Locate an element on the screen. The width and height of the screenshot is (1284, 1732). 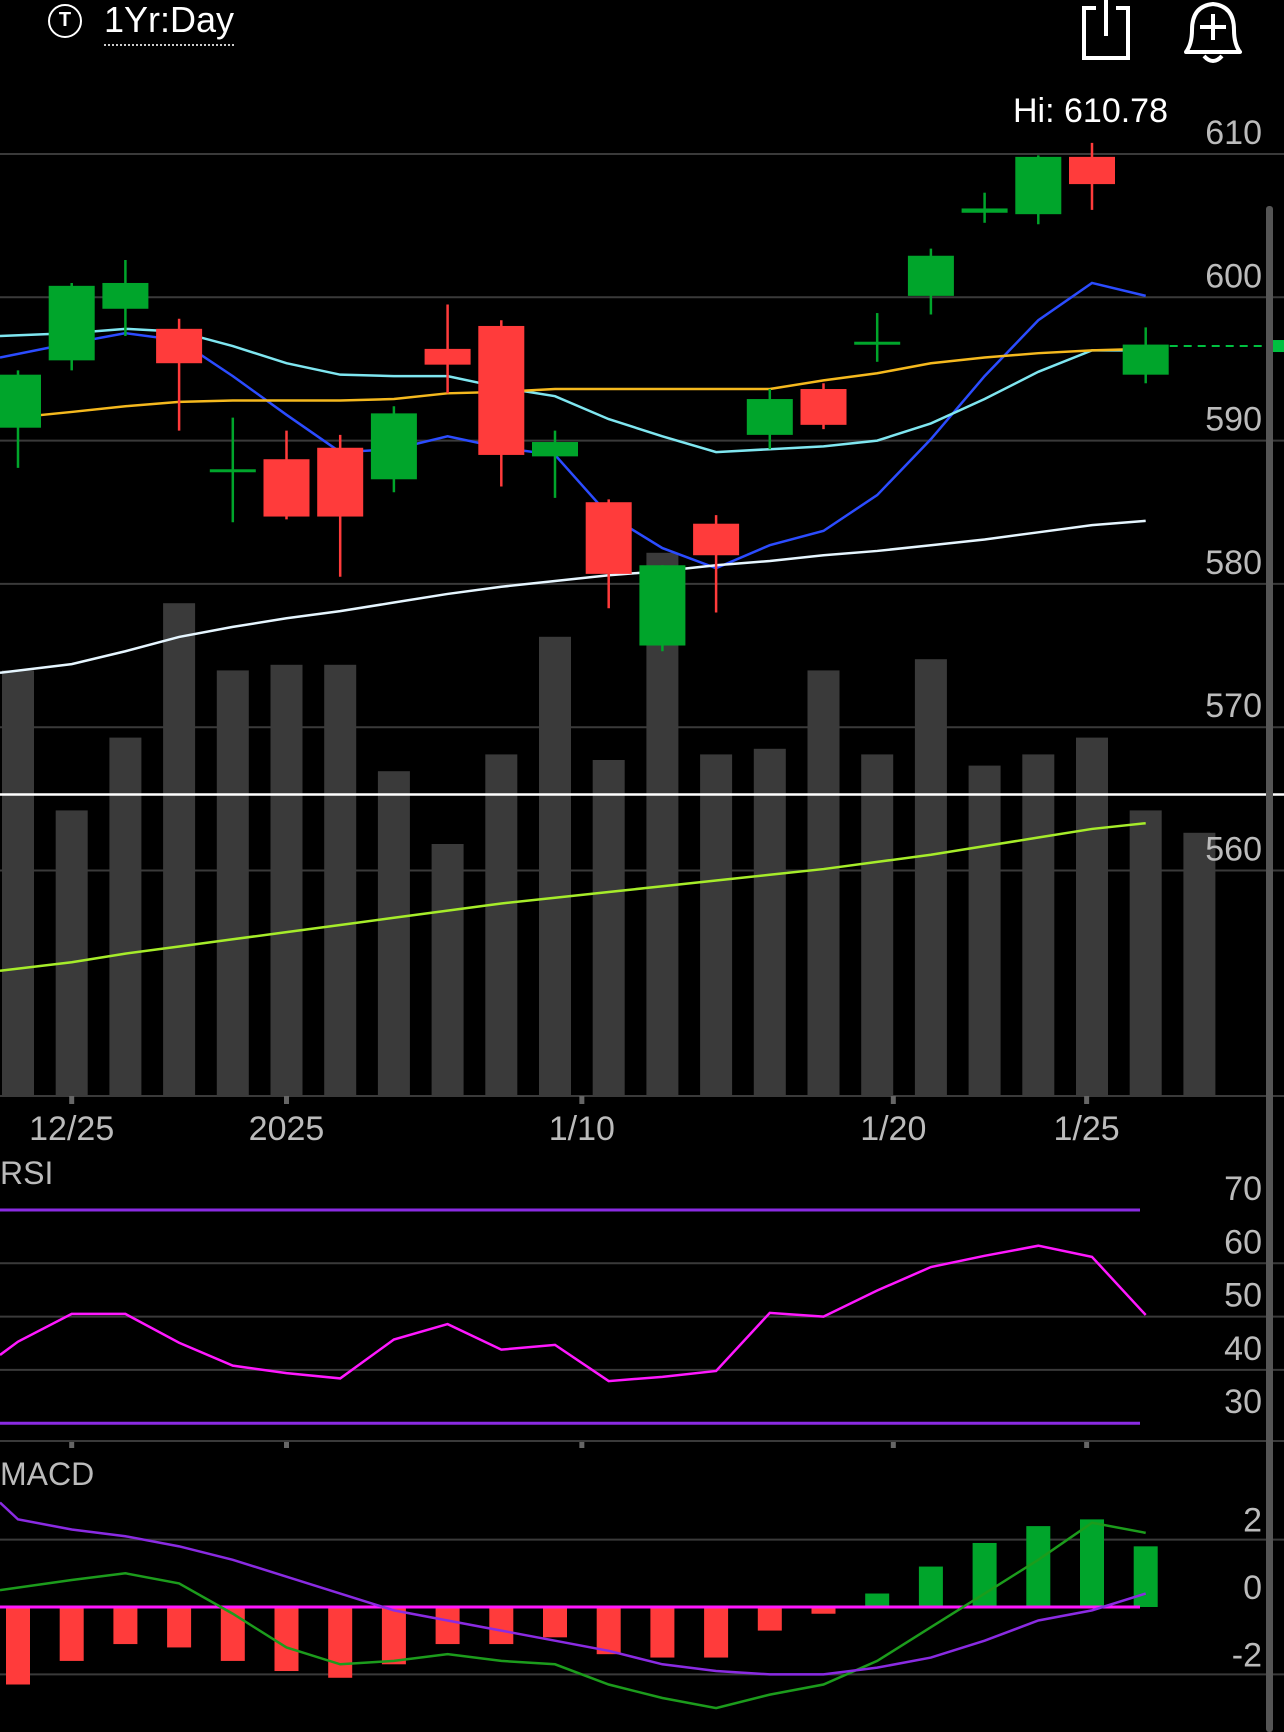
timeframe-icon: T is located at coordinates (65, 21).